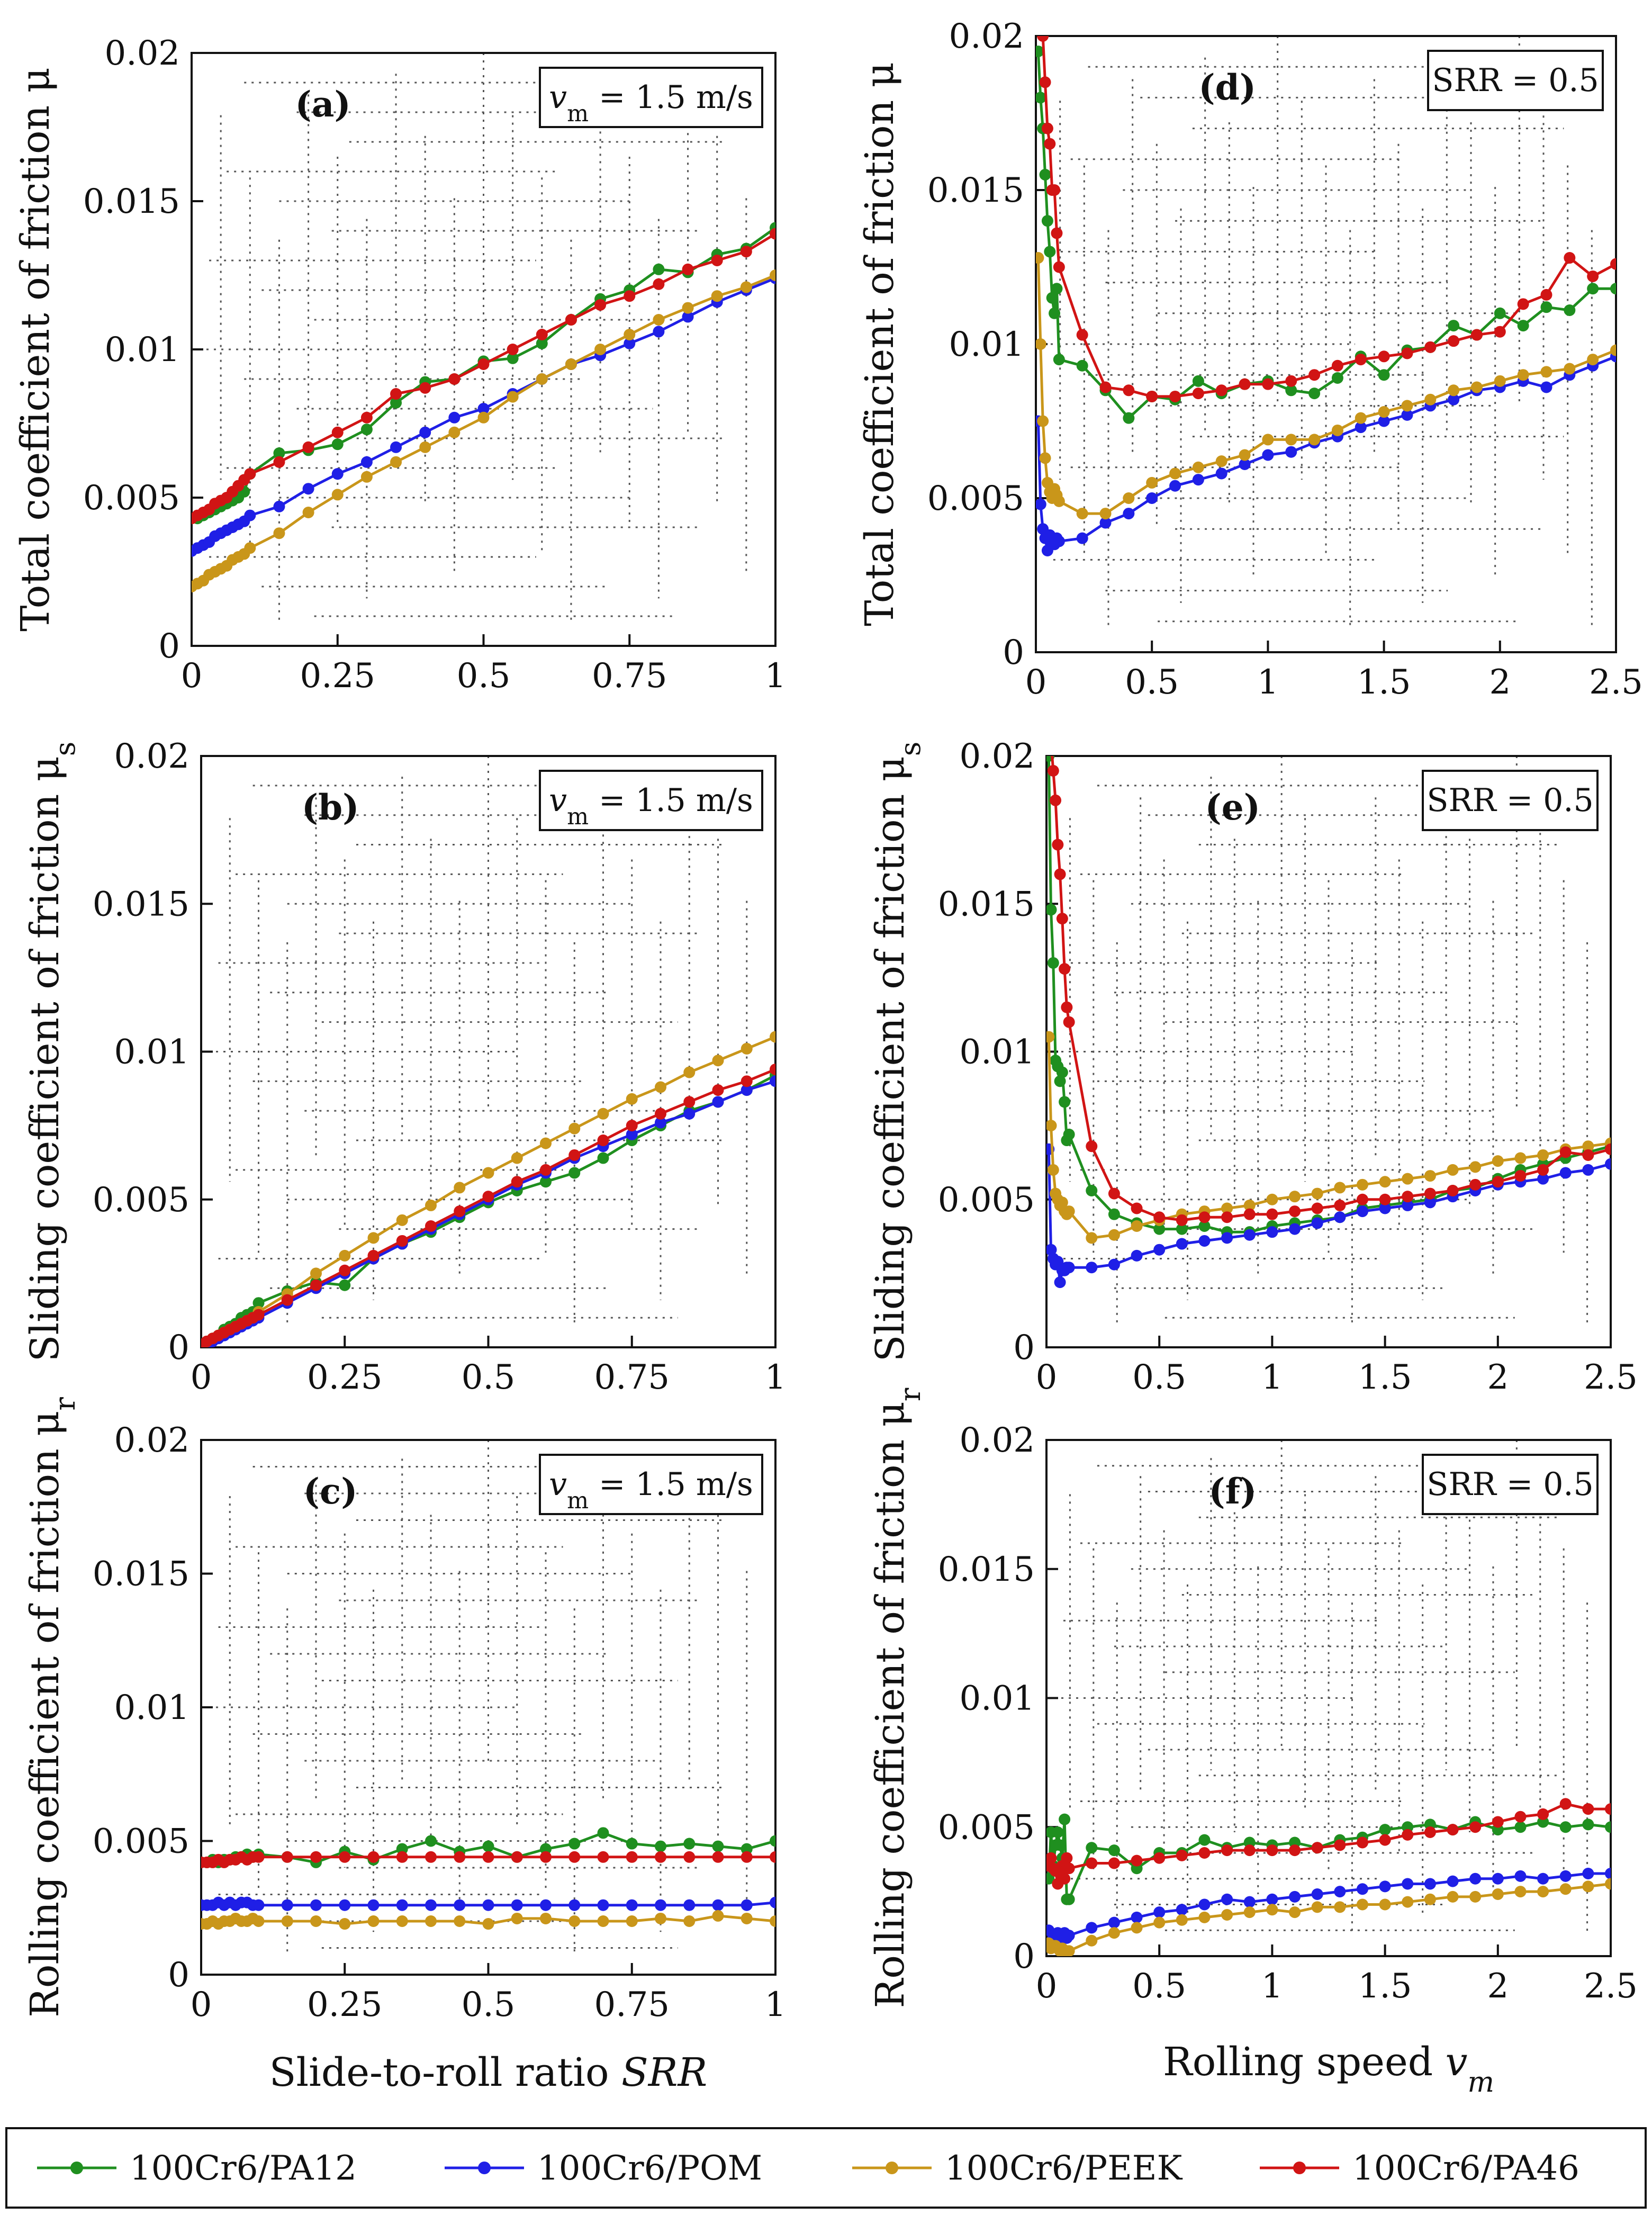  I want to click on panel-tag: (e), so click(1232, 807).